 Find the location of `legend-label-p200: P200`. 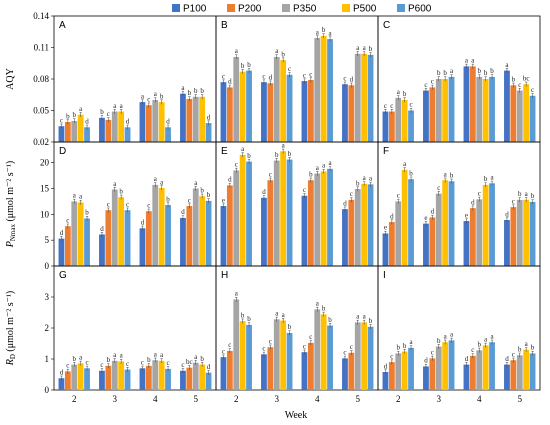

legend-label-p200: P200 is located at coordinates (250, 9).